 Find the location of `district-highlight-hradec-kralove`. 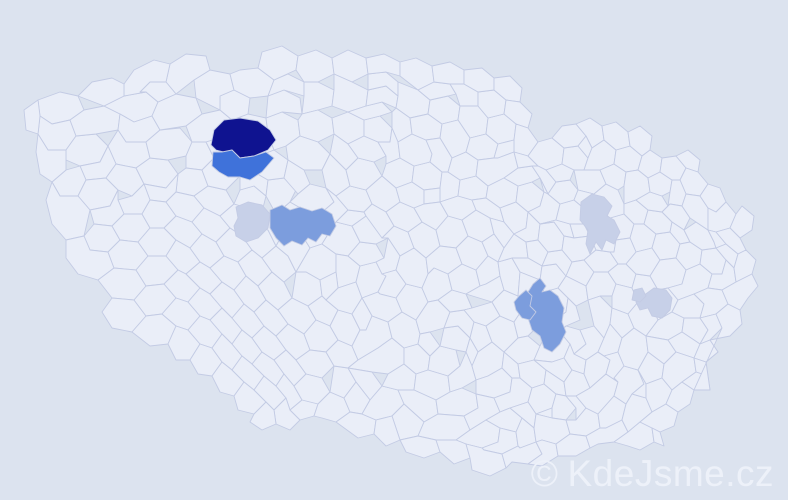

district-highlight-hradec-kralove is located at coordinates (243, 165).